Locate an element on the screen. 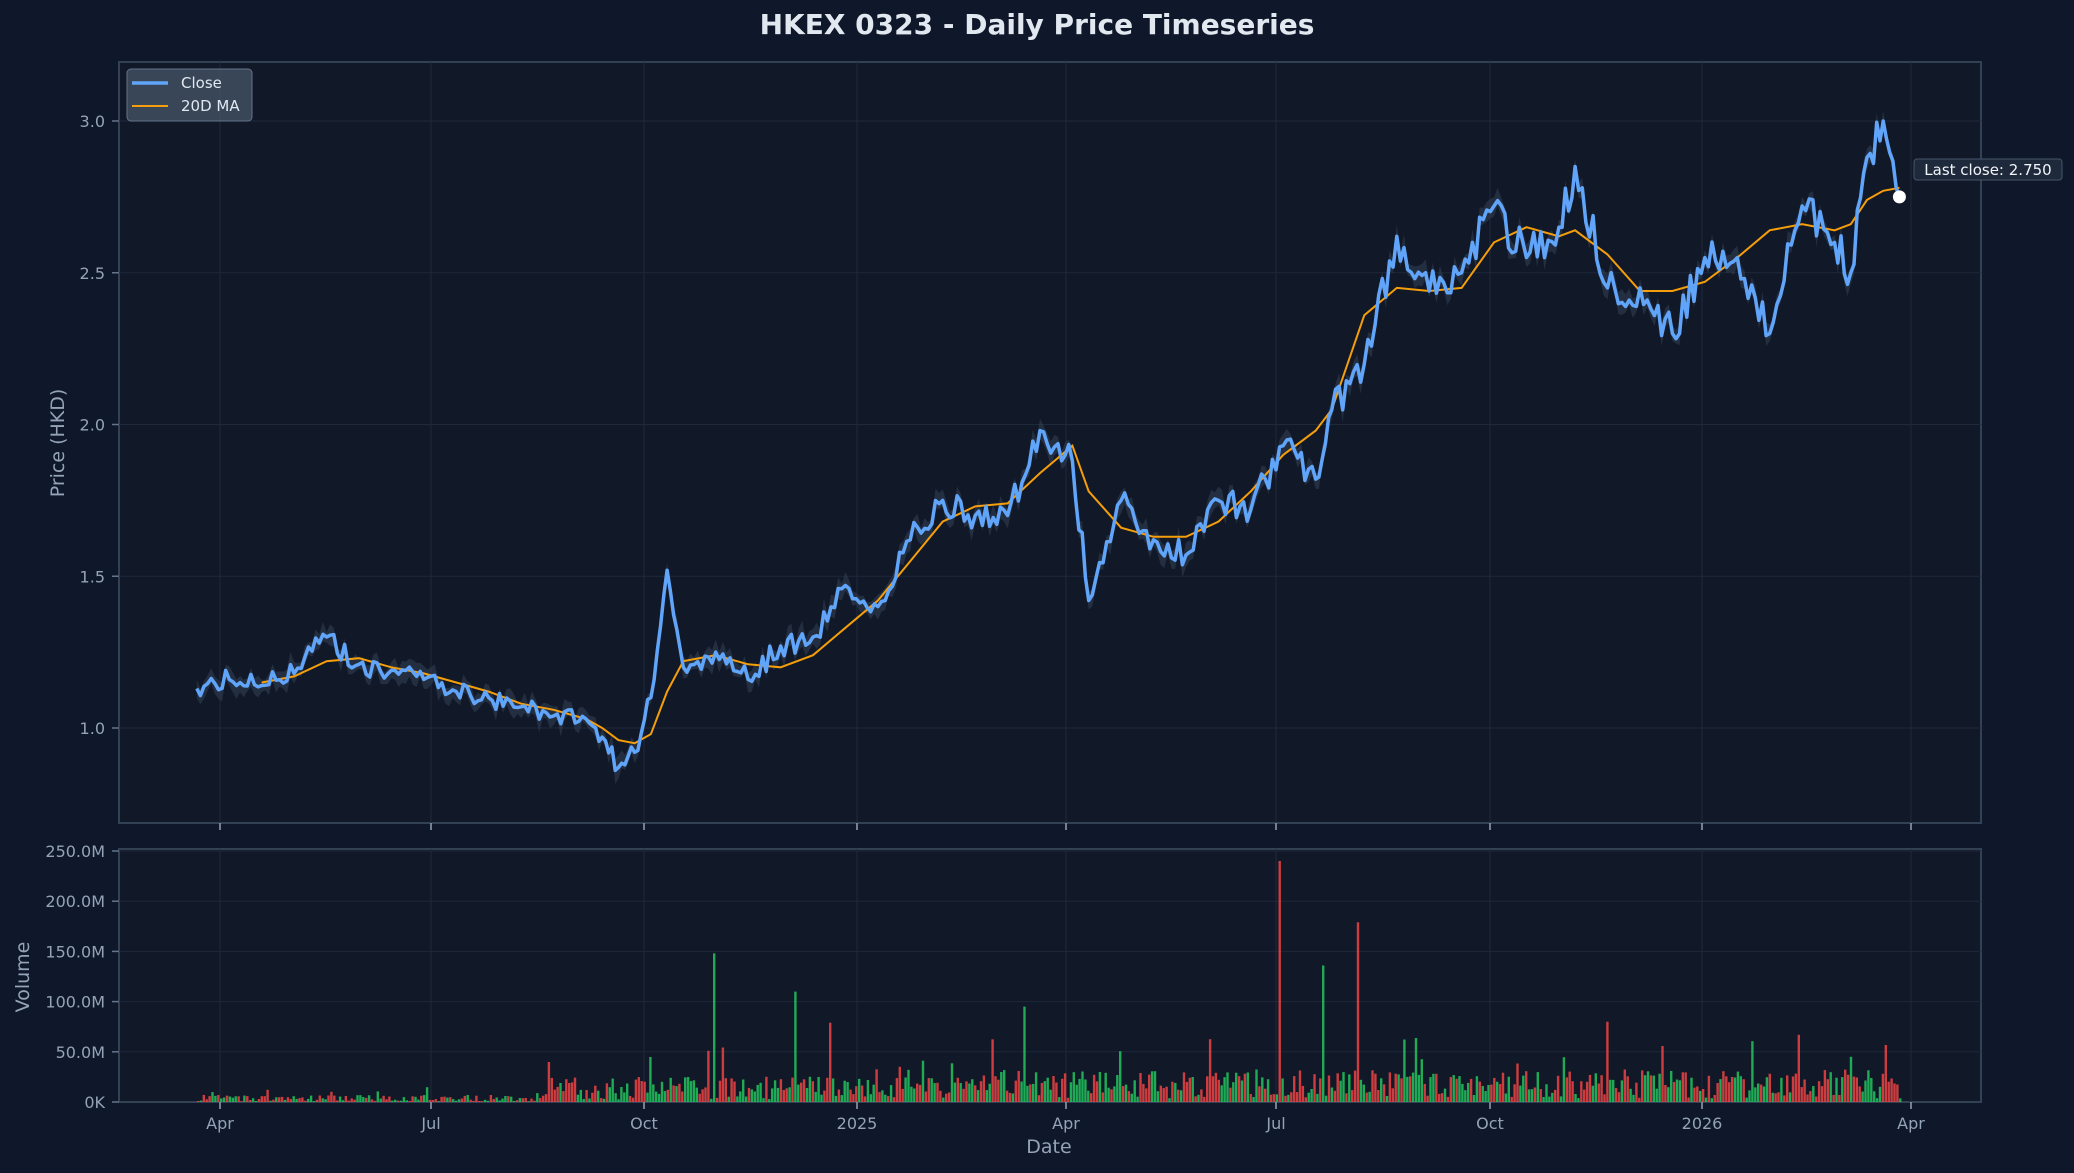  svg-text: 1.5 is located at coordinates (92, 576).